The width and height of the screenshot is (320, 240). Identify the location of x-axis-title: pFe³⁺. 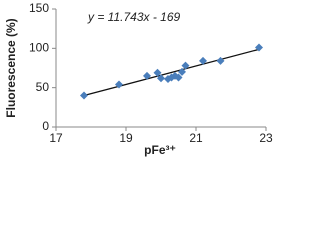
(160, 150).